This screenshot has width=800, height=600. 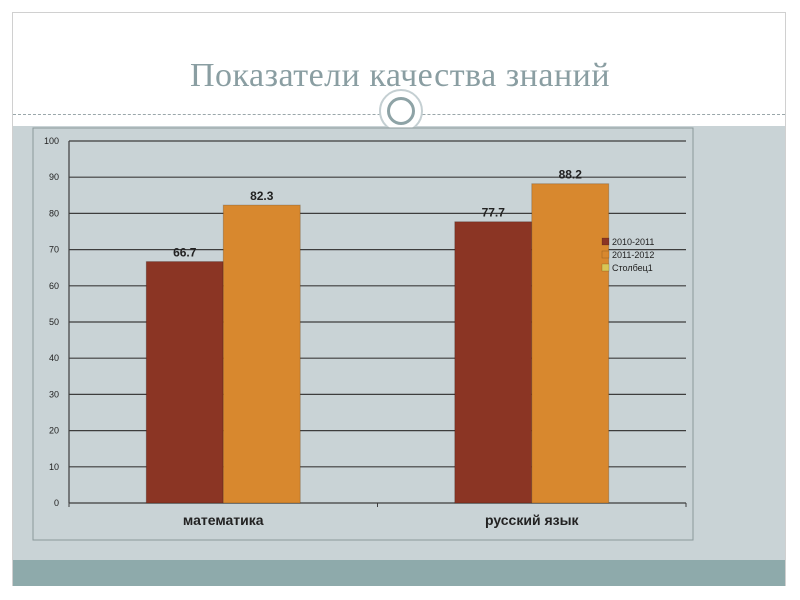 I want to click on y-tick-label: 100, so click(x=51, y=141).